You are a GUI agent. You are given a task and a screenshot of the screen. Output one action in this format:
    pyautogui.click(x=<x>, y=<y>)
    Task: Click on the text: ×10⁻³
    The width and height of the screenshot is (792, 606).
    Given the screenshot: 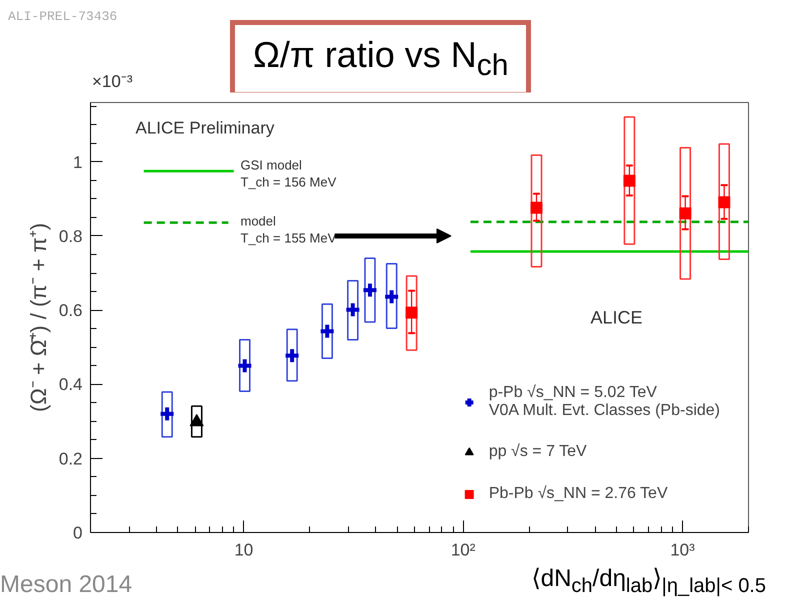 What is the action you would take?
    pyautogui.click(x=112, y=82)
    